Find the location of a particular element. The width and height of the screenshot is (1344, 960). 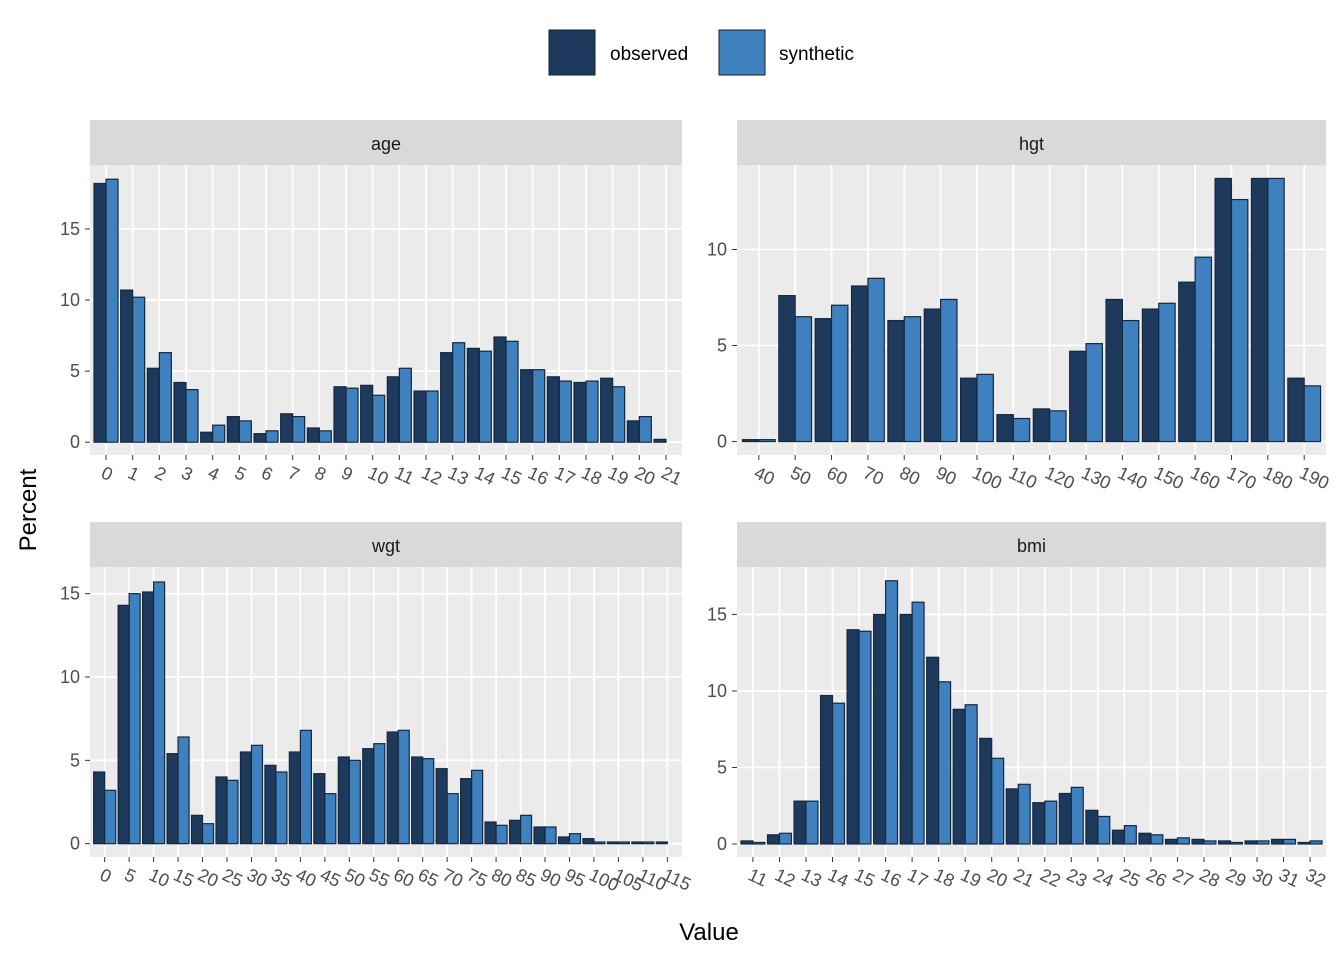

x-tick-label: 18 is located at coordinates (591, 475).